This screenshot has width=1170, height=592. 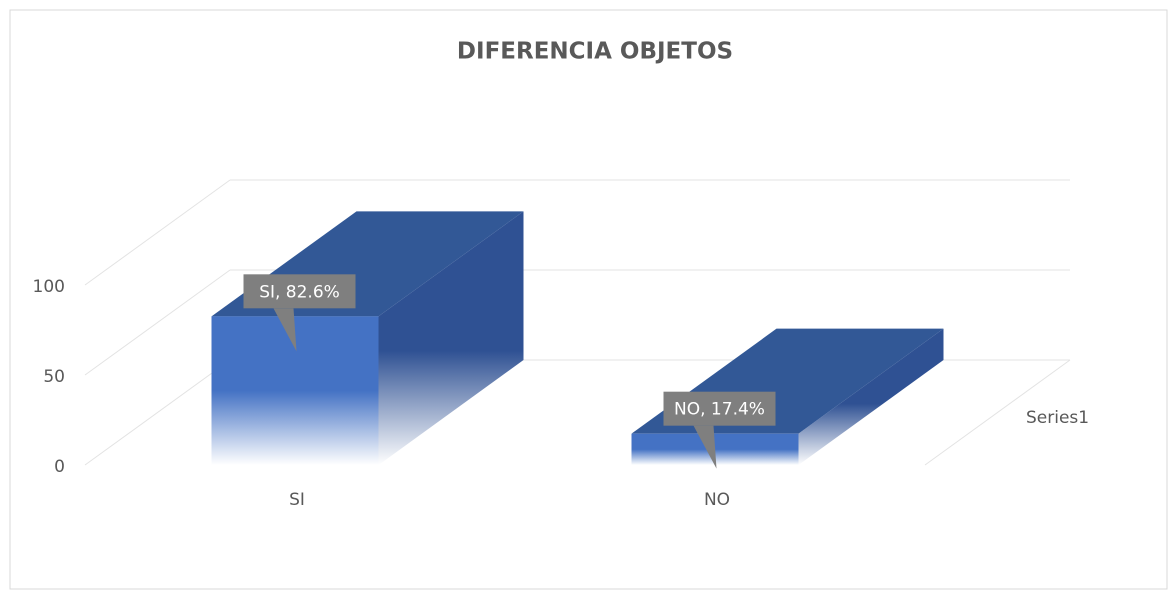 I want to click on y-tick-label: 0, so click(x=59, y=467).